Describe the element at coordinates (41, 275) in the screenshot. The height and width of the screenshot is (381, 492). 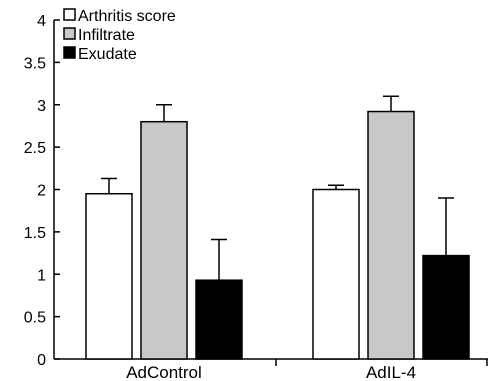
I see `y-tick-label: 1` at that location.